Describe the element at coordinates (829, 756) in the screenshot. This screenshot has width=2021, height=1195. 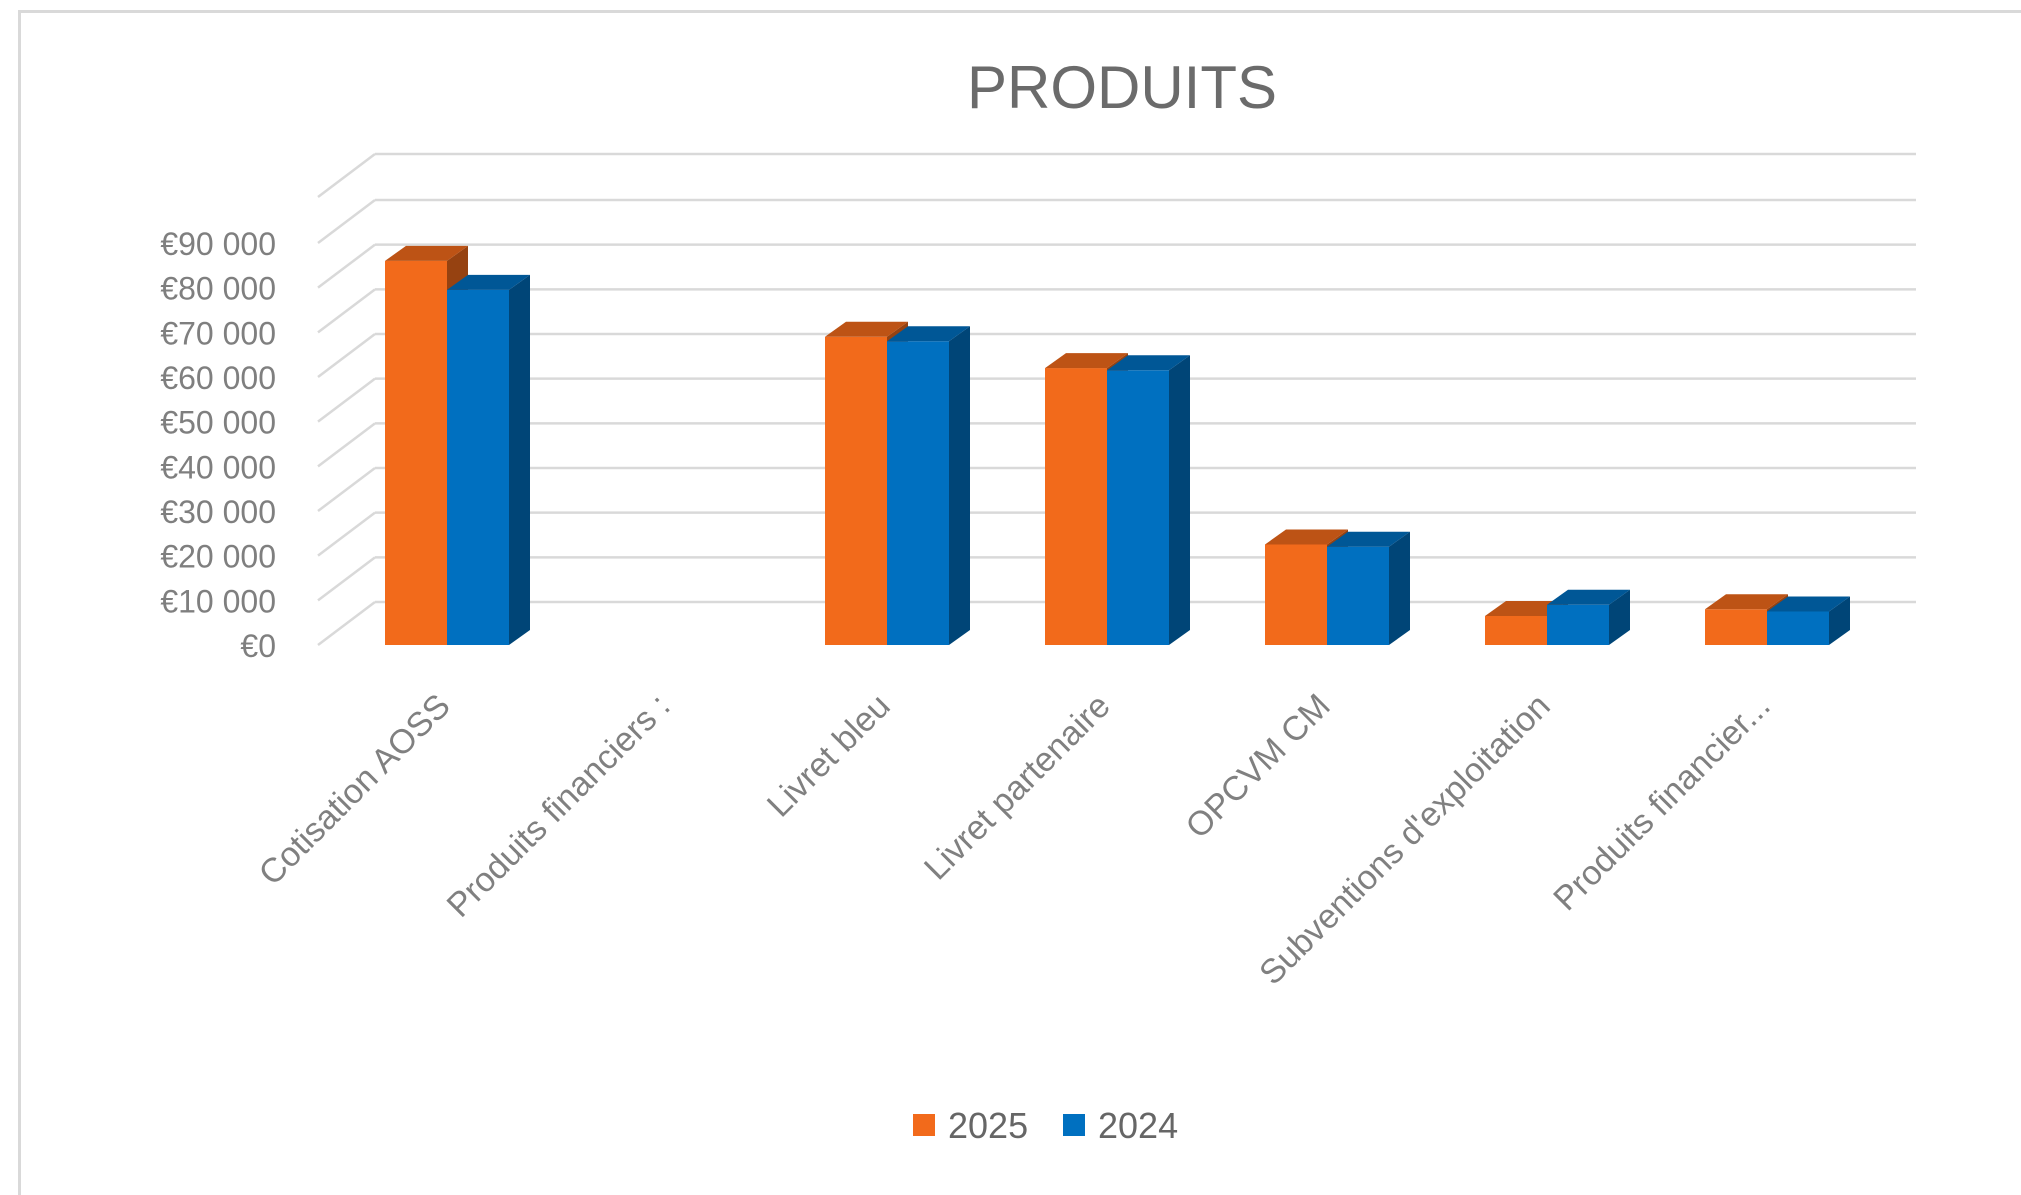
I see `x-tick-label: Livret bleu` at that location.